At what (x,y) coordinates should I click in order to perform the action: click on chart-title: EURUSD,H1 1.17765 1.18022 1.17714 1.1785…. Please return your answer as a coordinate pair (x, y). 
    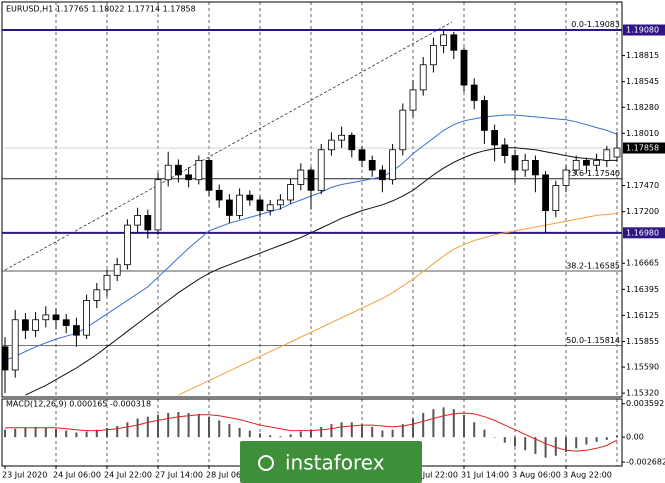
    Looking at the image, I should click on (101, 9).